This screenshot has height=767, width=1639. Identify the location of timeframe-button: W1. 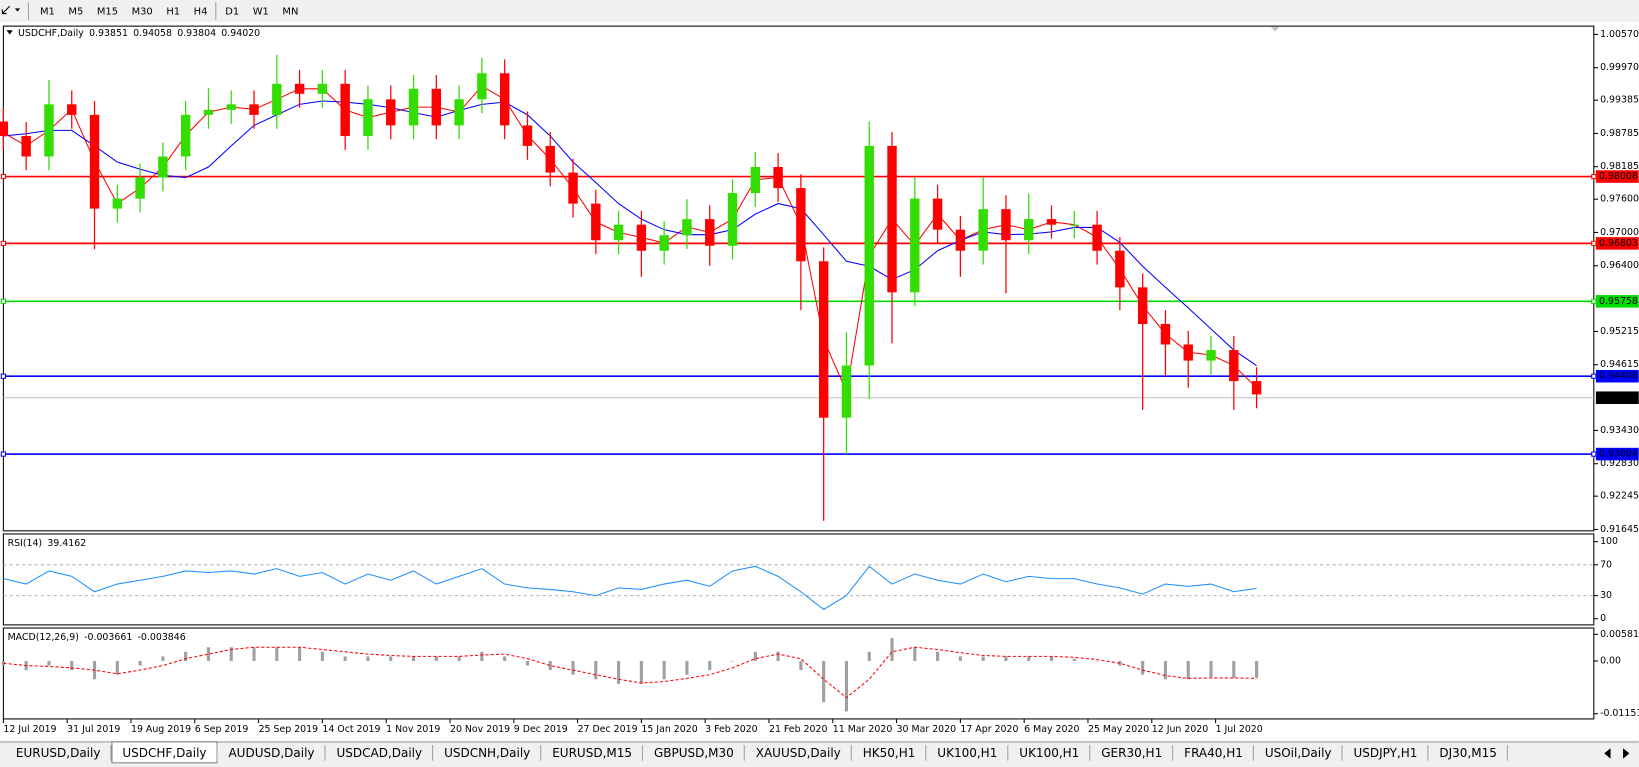
(261, 11).